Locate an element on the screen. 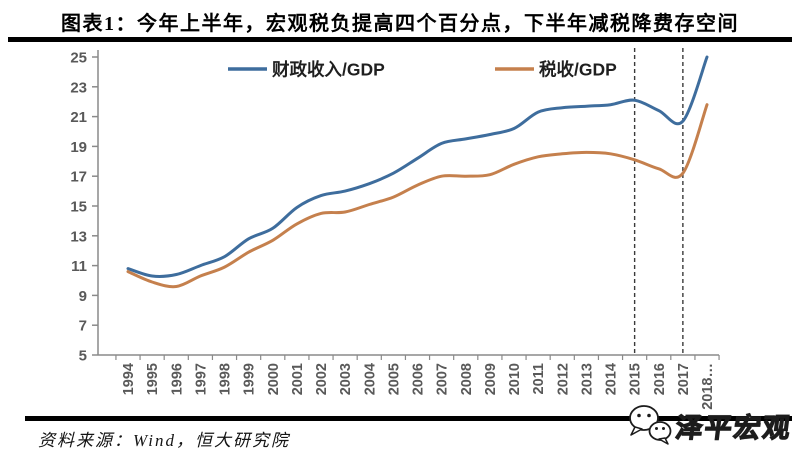 This screenshot has height=464, width=800. x-tick-label: 2003 is located at coordinates (346, 379).